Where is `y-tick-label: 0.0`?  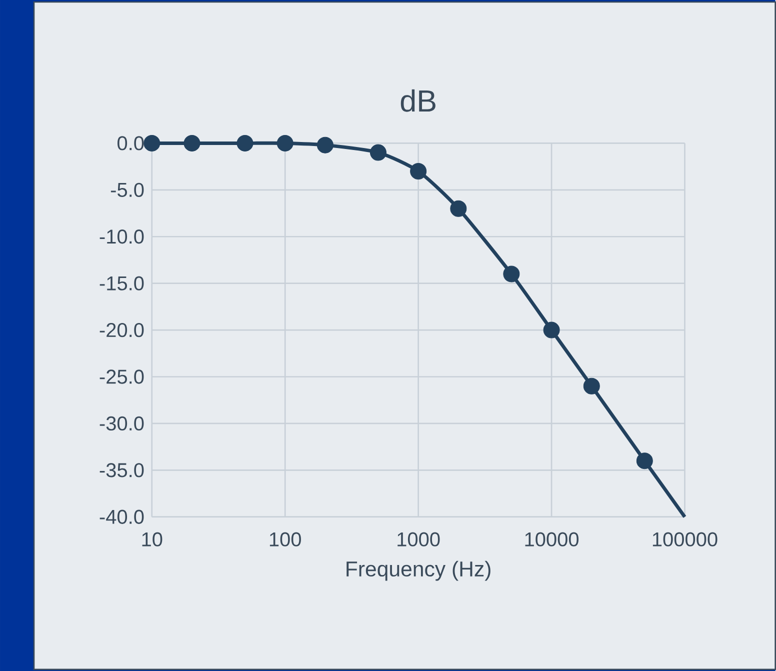 y-tick-label: 0.0 is located at coordinates (131, 143).